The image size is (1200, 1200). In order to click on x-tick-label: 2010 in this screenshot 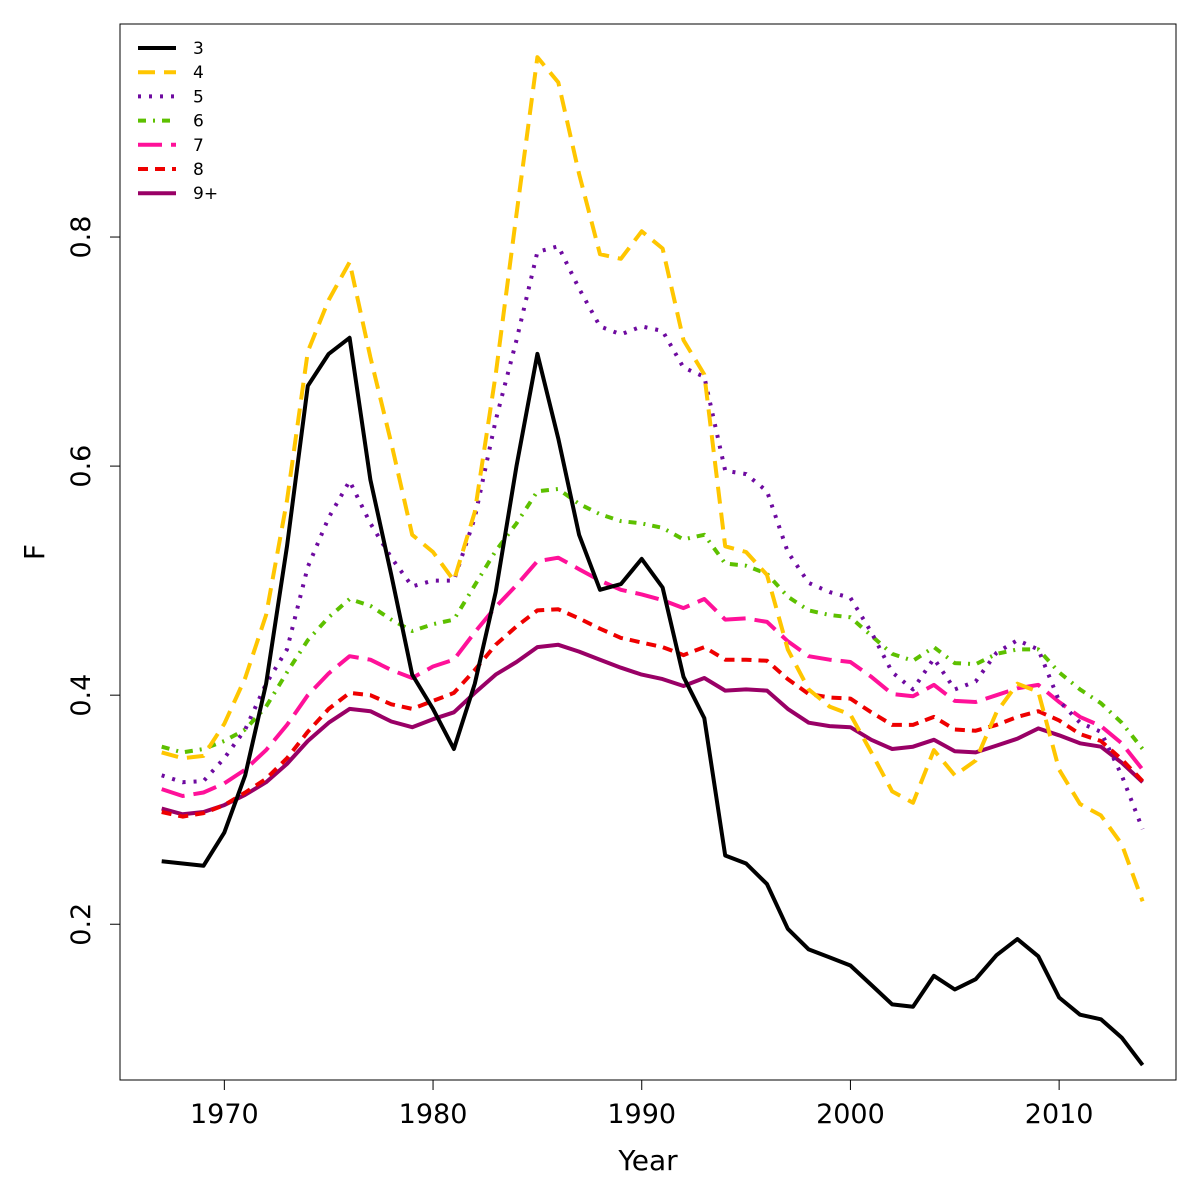, I will do `click(1059, 1114)`.